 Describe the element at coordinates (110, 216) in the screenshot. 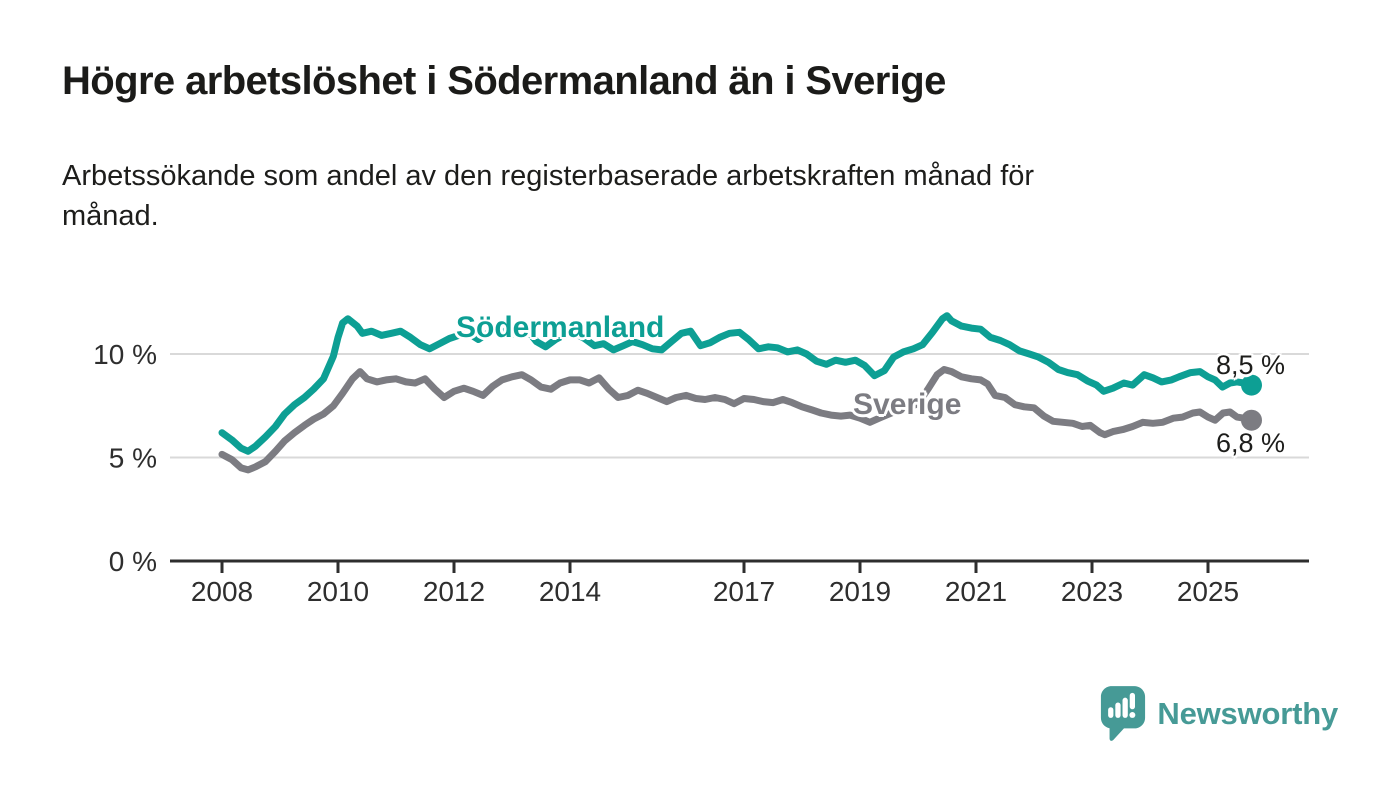

I see `chart-subtitle-line-2: månad.` at that location.